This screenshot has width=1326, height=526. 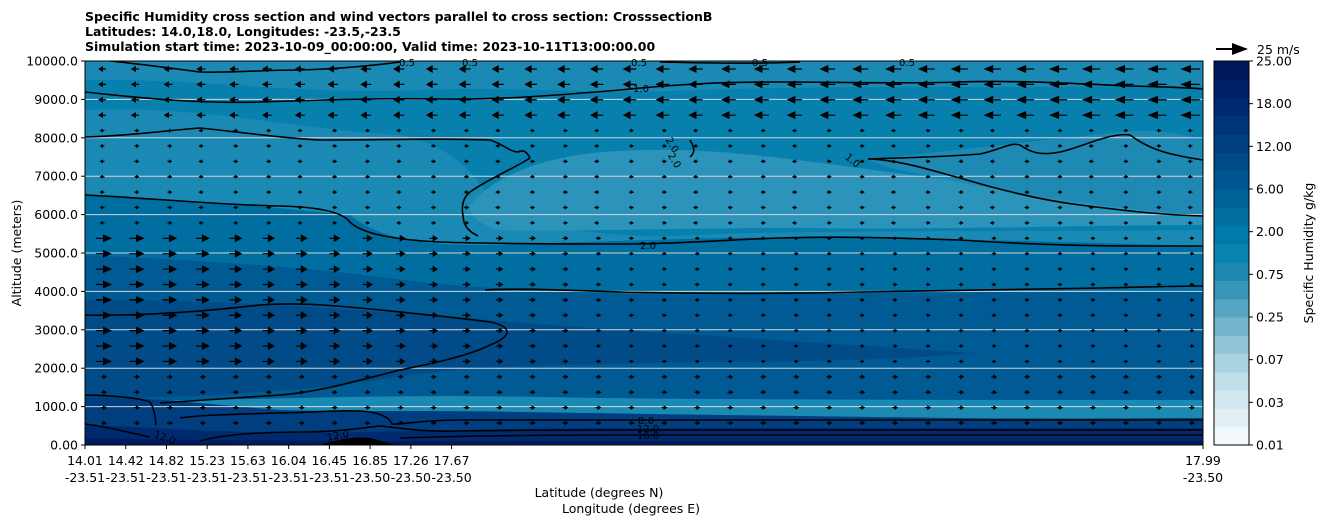 What do you see at coordinates (248, 460) in the screenshot?
I see `x-tick-label-latitude: 15.63` at bounding box center [248, 460].